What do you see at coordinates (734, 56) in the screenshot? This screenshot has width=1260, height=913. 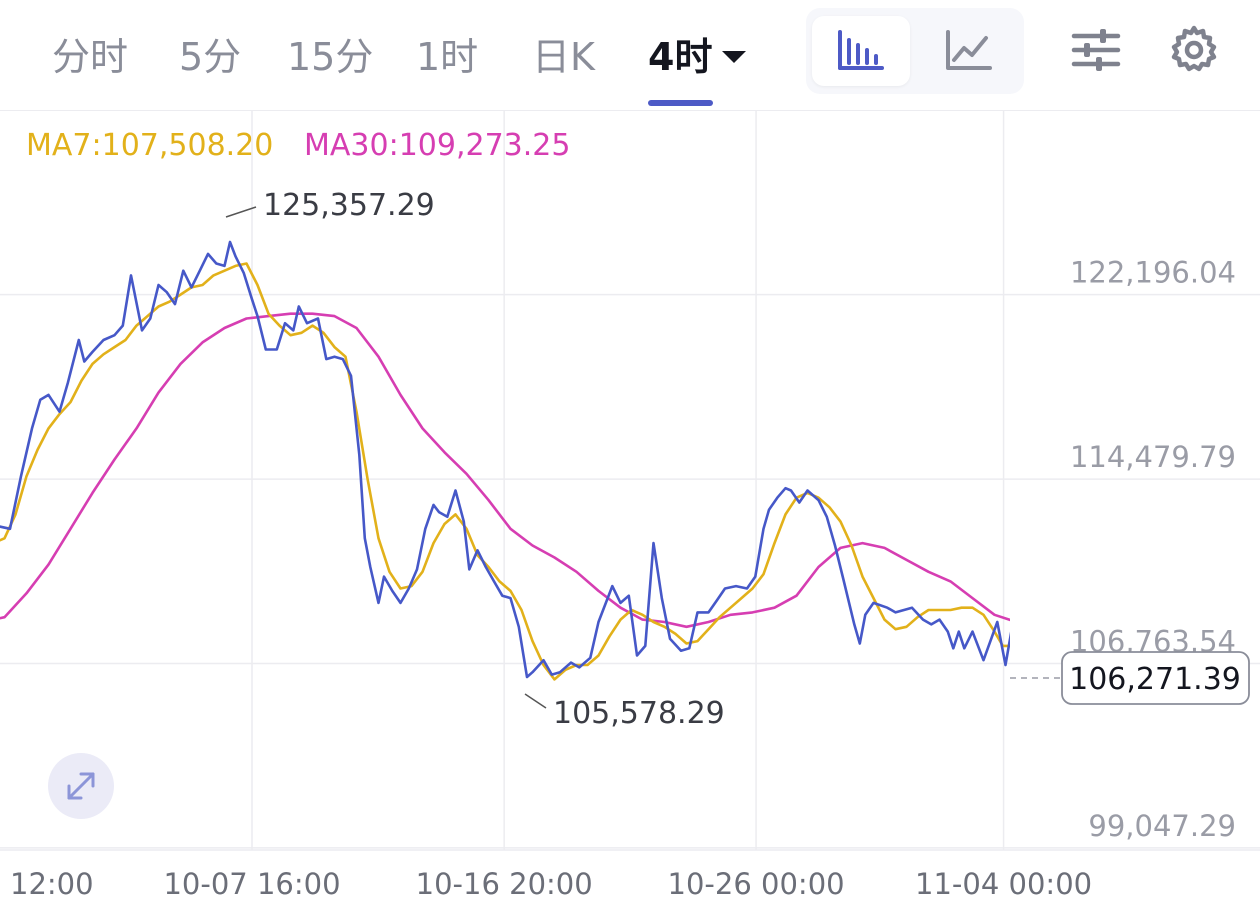 I see `caret-down-icon` at bounding box center [734, 56].